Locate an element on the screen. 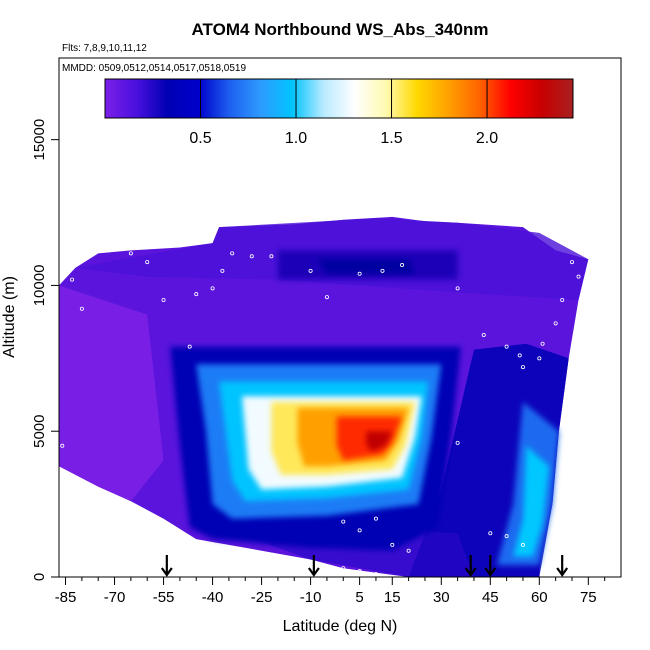  x-tick-label: 45 is located at coordinates (490, 597).